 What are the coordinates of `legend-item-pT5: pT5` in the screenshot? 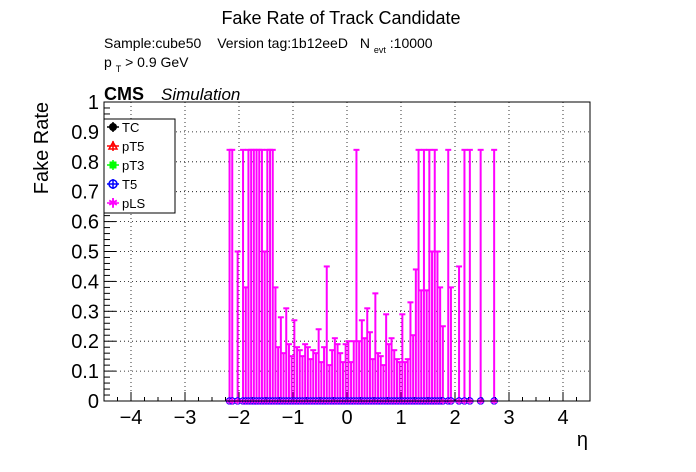 It's located at (125, 146).